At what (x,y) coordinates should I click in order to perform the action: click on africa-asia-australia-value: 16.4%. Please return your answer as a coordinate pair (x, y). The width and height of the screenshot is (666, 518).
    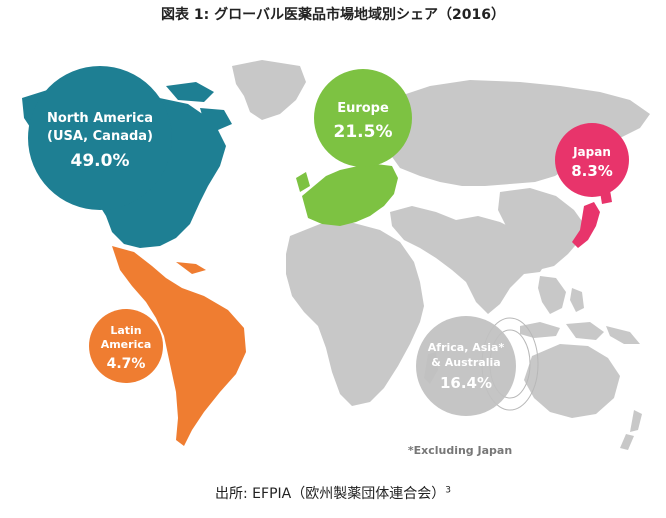
    Looking at the image, I should click on (466, 383).